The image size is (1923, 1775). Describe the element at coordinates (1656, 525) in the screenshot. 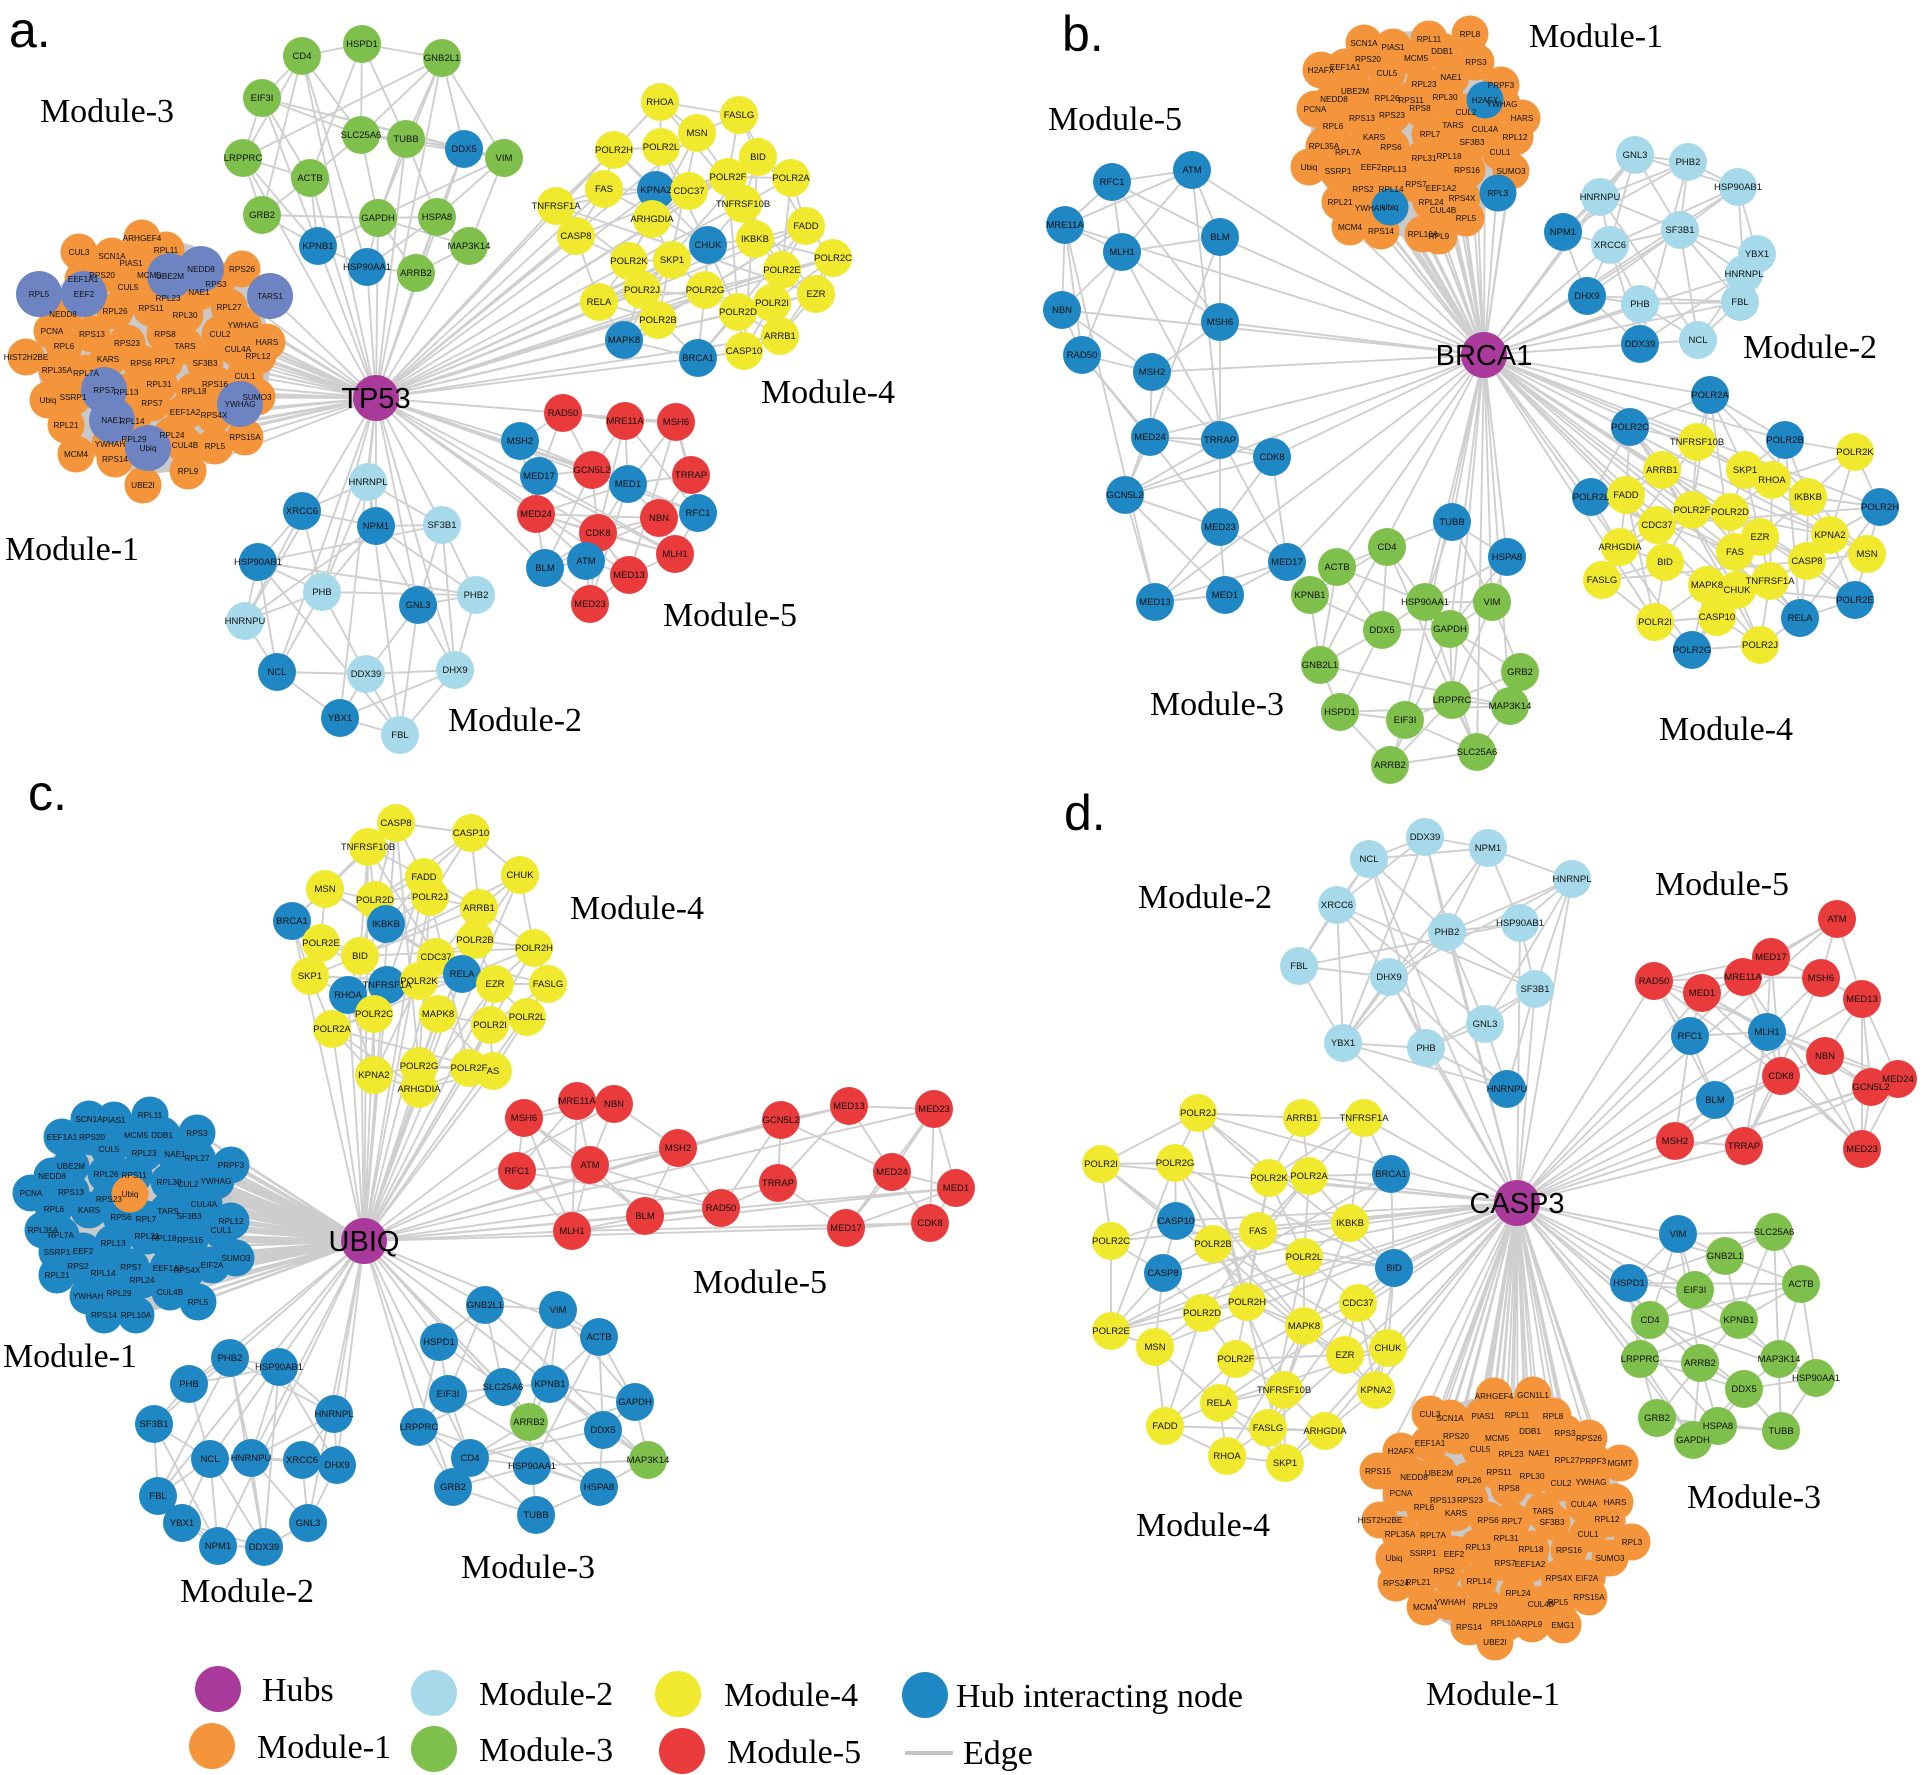

I see `svg-text: CDC37` at that location.